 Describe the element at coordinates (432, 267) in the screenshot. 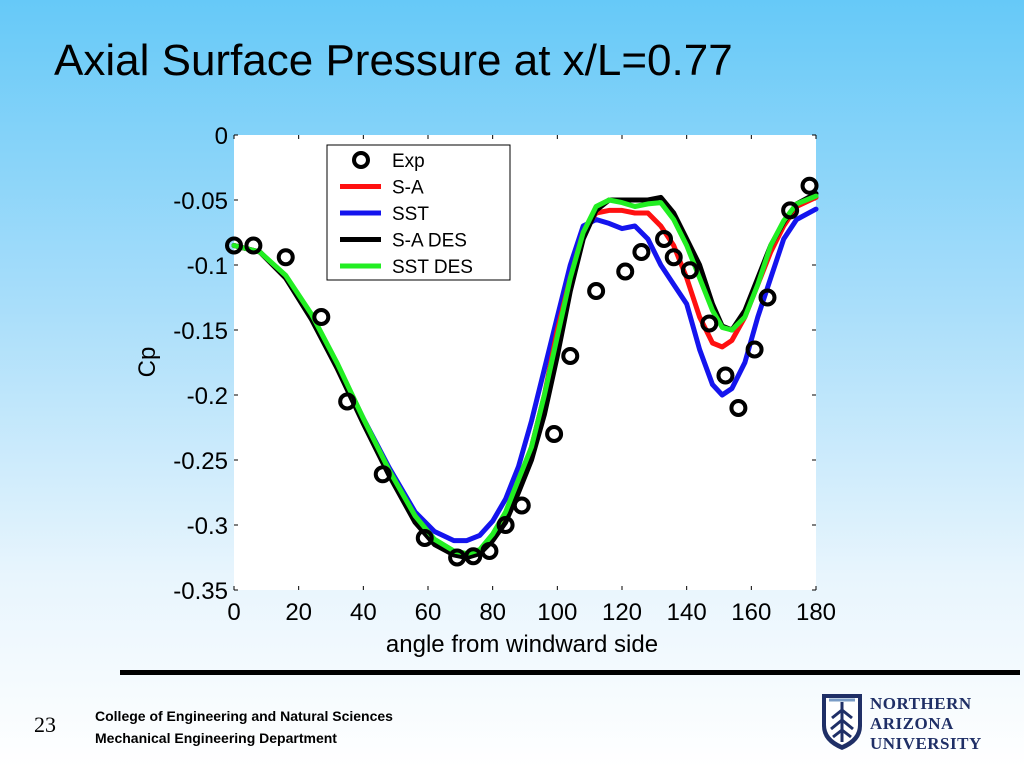

I see `legend-label: SST DES` at that location.